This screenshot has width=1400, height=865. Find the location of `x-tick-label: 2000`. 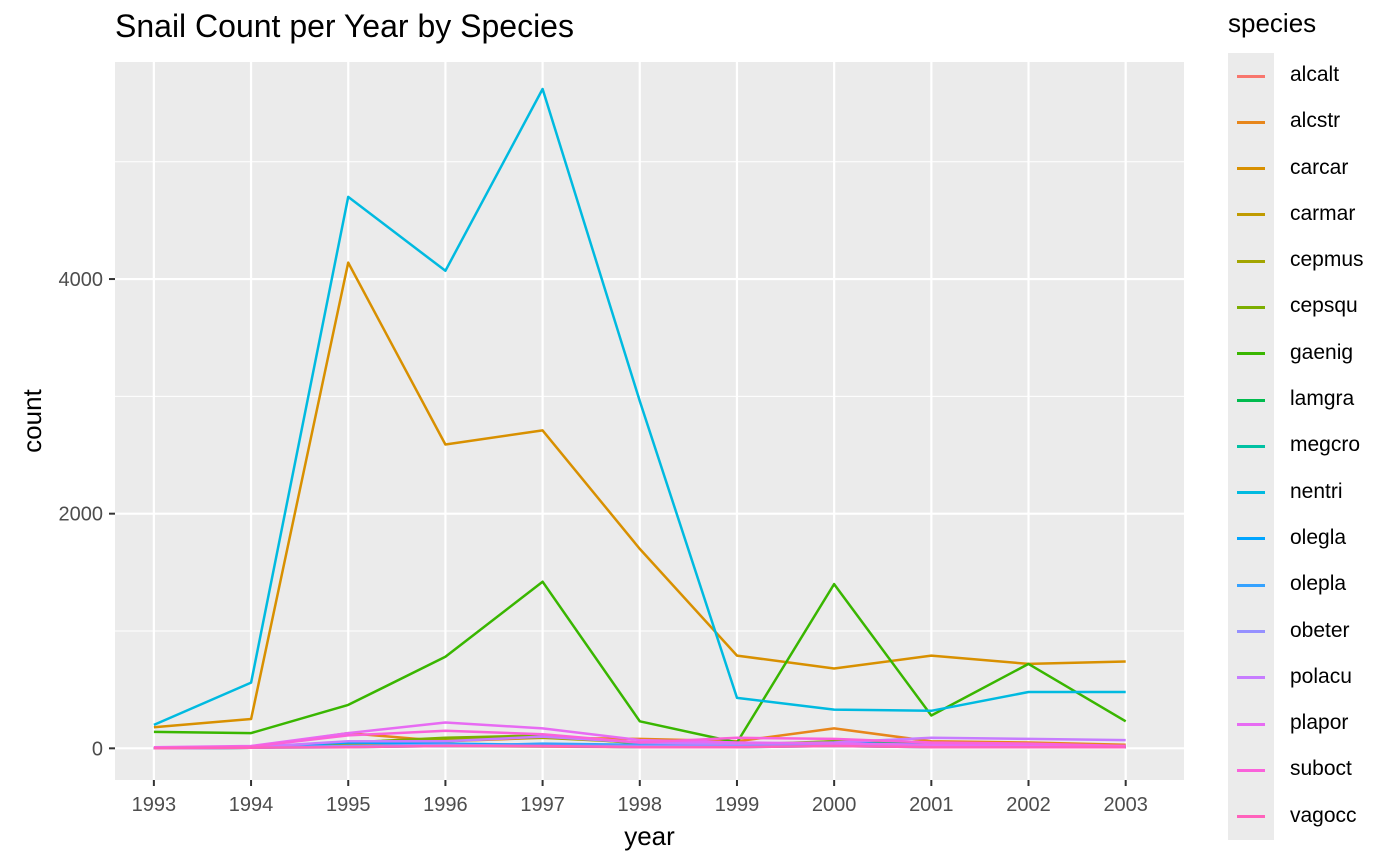

x-tick-label: 2000 is located at coordinates (834, 805).